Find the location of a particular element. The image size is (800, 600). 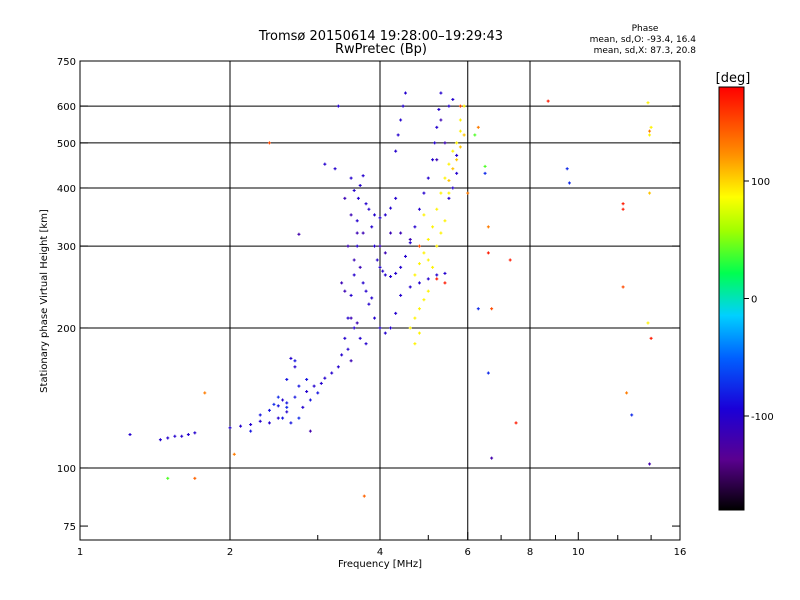

colorbar-tick-label: 0 is located at coordinates (754, 300).